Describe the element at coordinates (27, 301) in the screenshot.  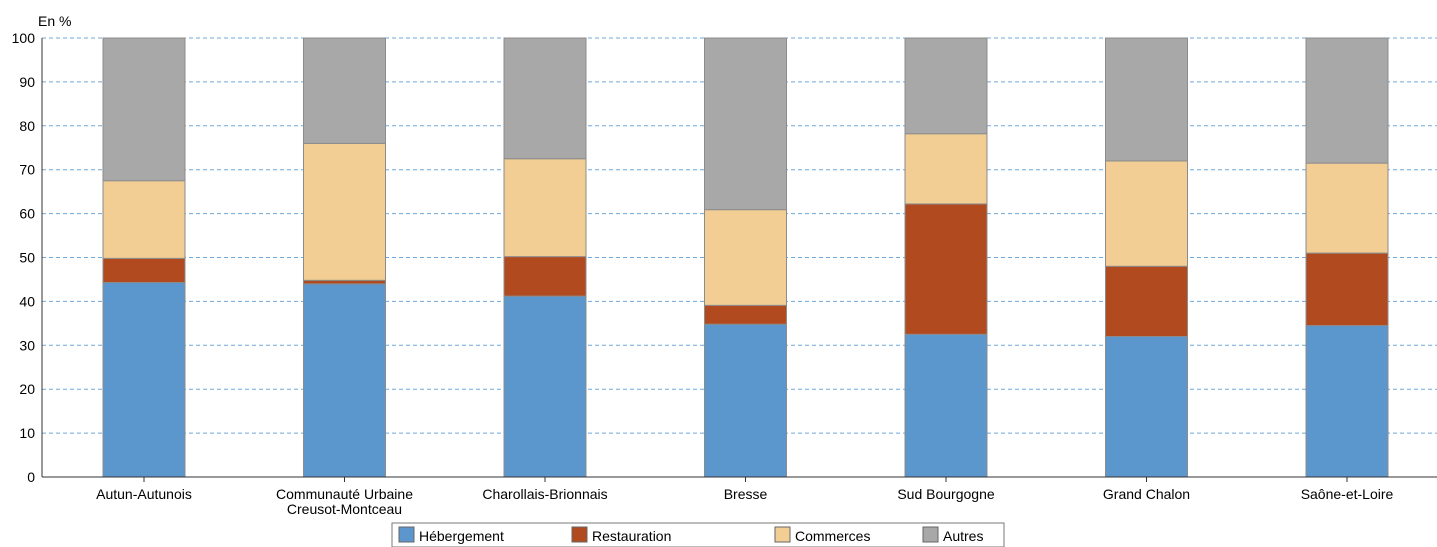
I see `y-tick-label: 40` at that location.